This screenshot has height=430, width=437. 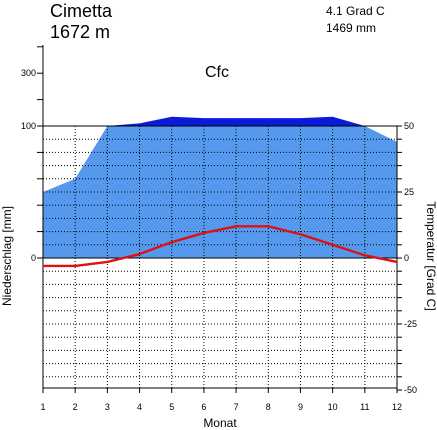 What do you see at coordinates (351, 28) in the screenshot?
I see `annual-precipitation: 1469 mm` at bounding box center [351, 28].